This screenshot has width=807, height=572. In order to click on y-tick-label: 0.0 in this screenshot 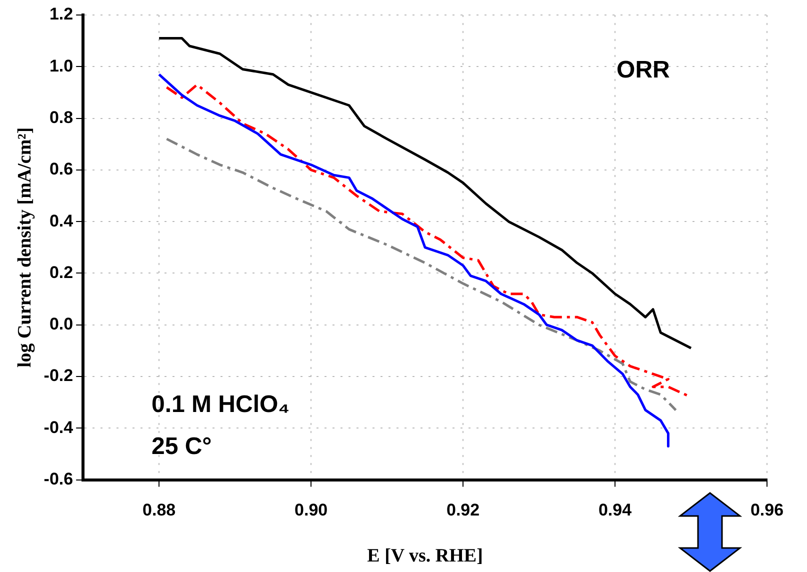, I will do `click(61, 324)`.